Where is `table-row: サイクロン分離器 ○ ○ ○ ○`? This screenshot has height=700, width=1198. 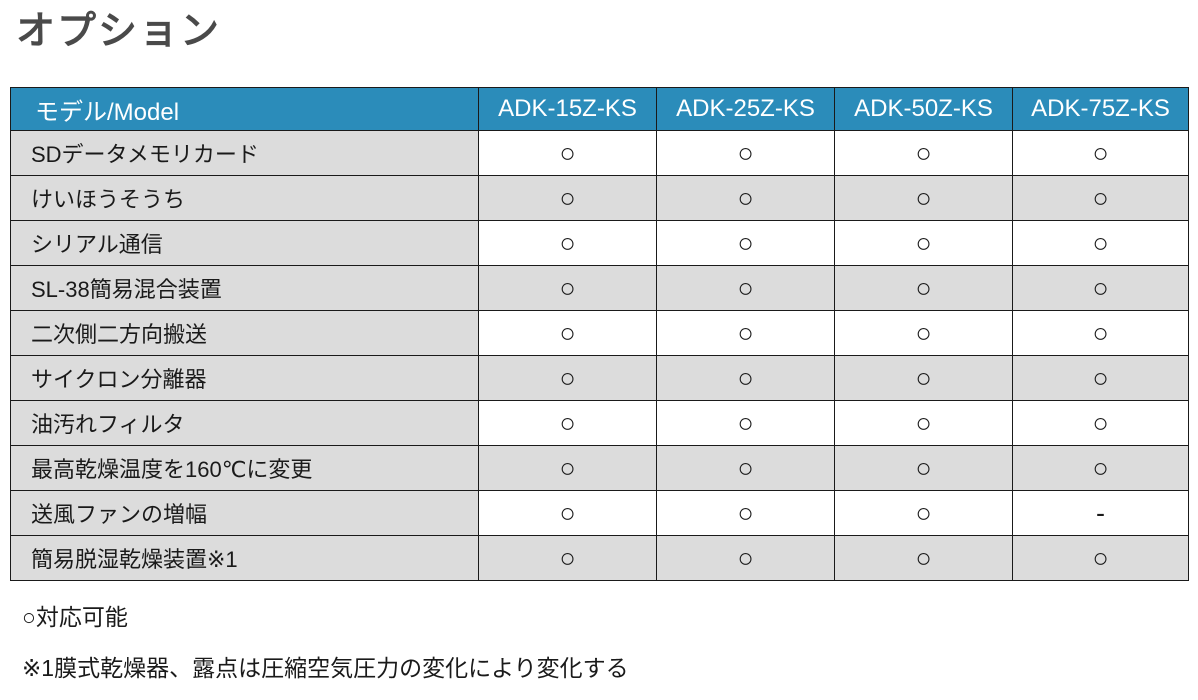
table-row: サイクロン分離器 ○ ○ ○ ○ is located at coordinates (599, 378).